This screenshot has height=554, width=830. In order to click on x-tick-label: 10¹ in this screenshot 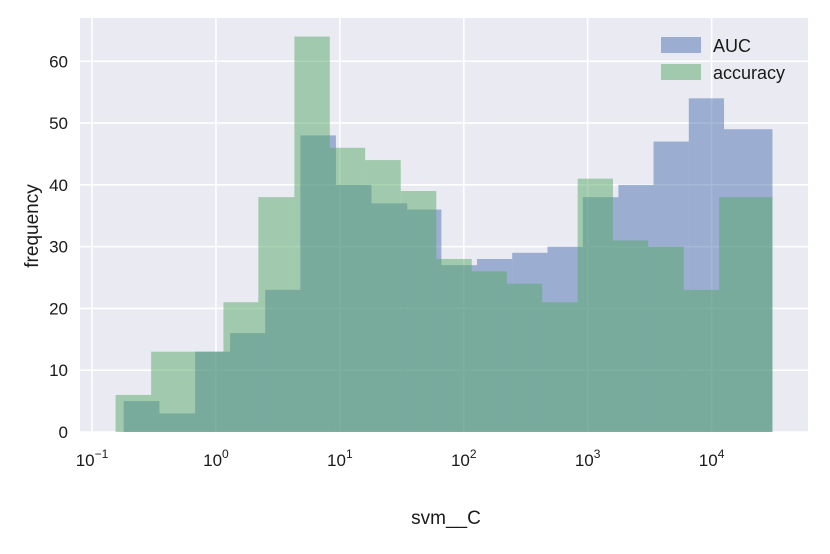, I will do `click(340, 458)`.